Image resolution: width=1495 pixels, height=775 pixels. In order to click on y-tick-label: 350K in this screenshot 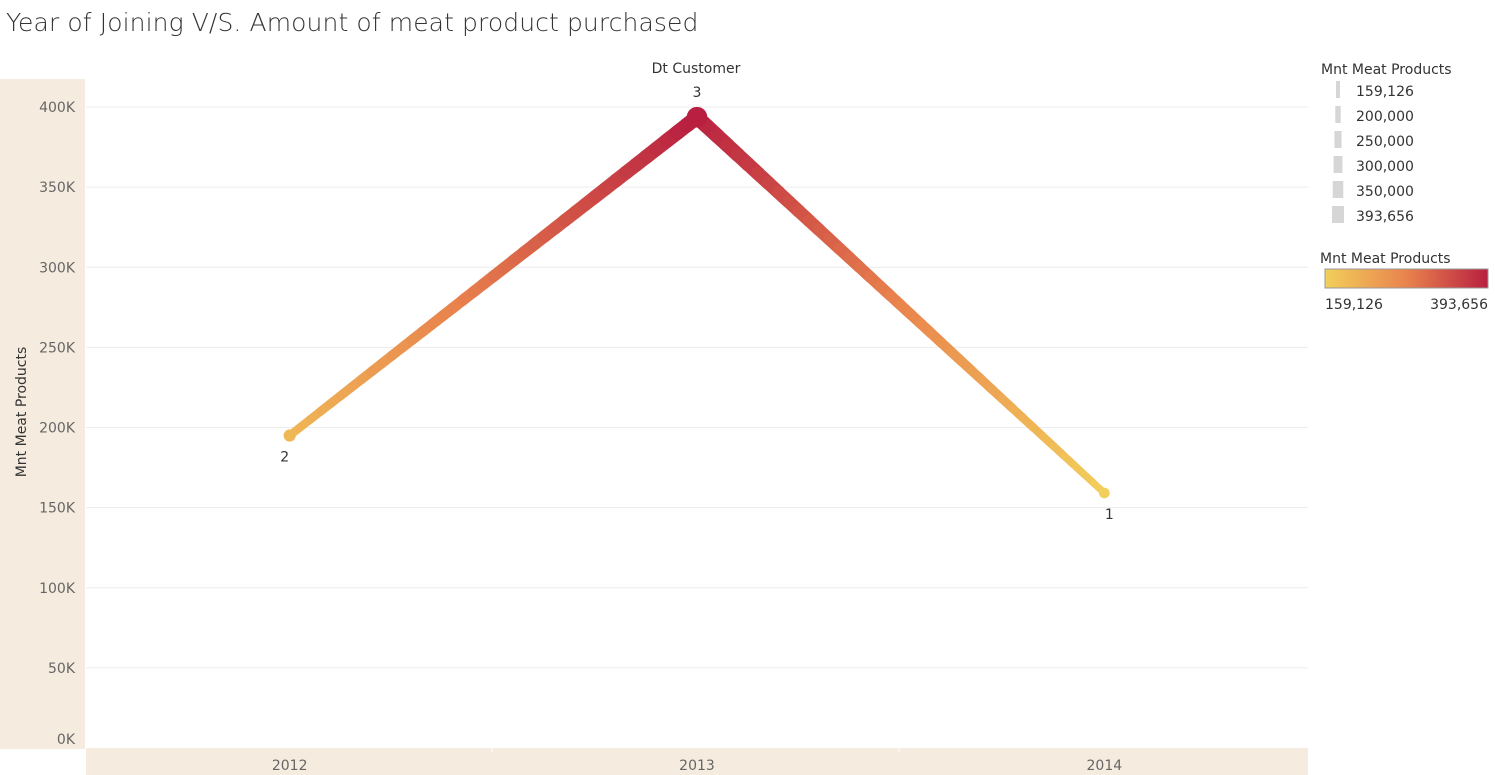, I will do `click(57, 188)`.